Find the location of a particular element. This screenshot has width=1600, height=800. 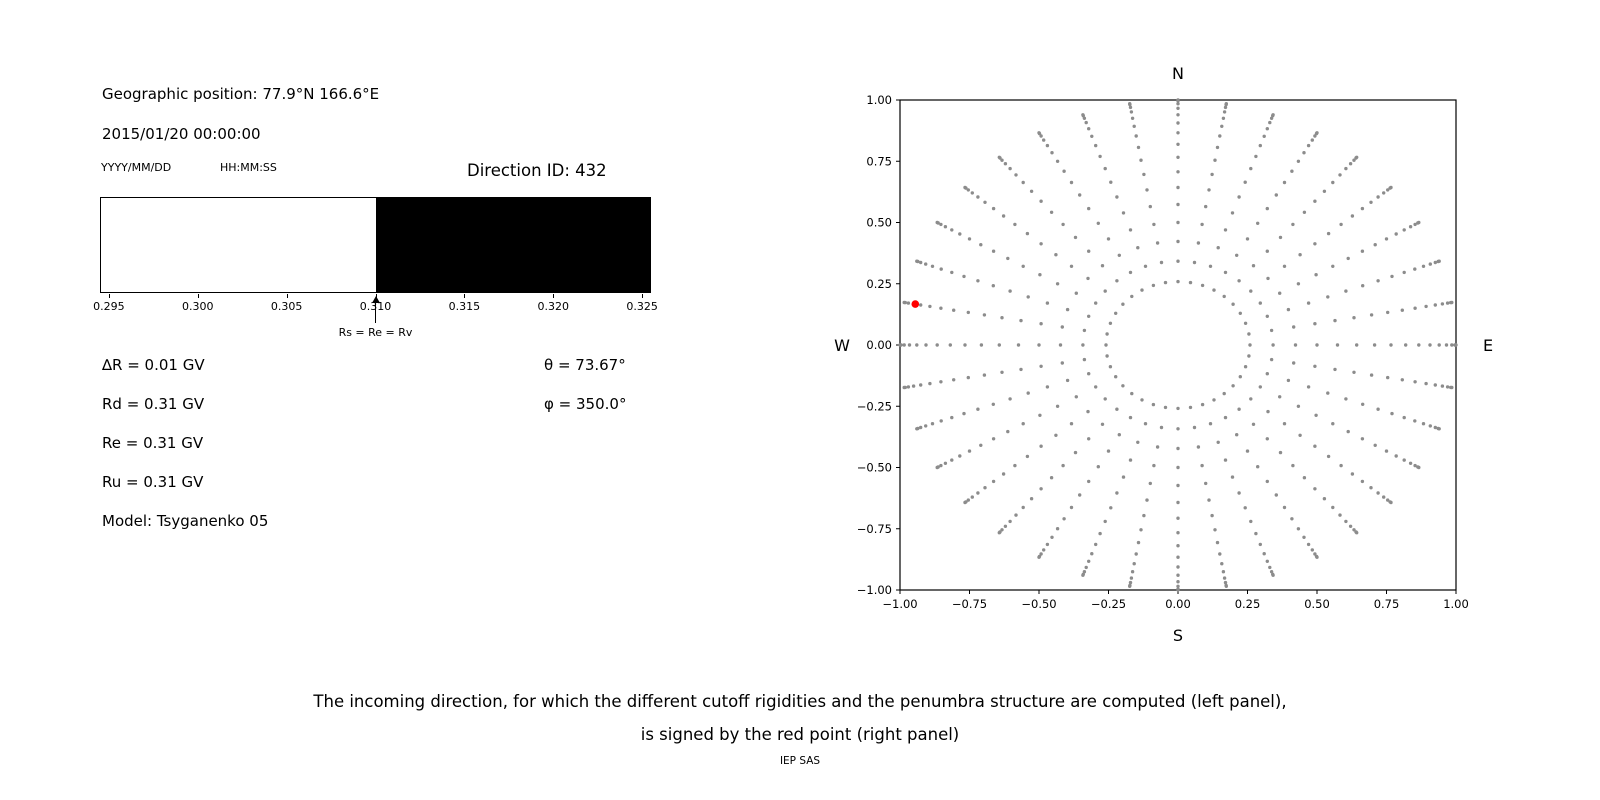

ru-value: Ru = 0.31 GV is located at coordinates (153, 482).